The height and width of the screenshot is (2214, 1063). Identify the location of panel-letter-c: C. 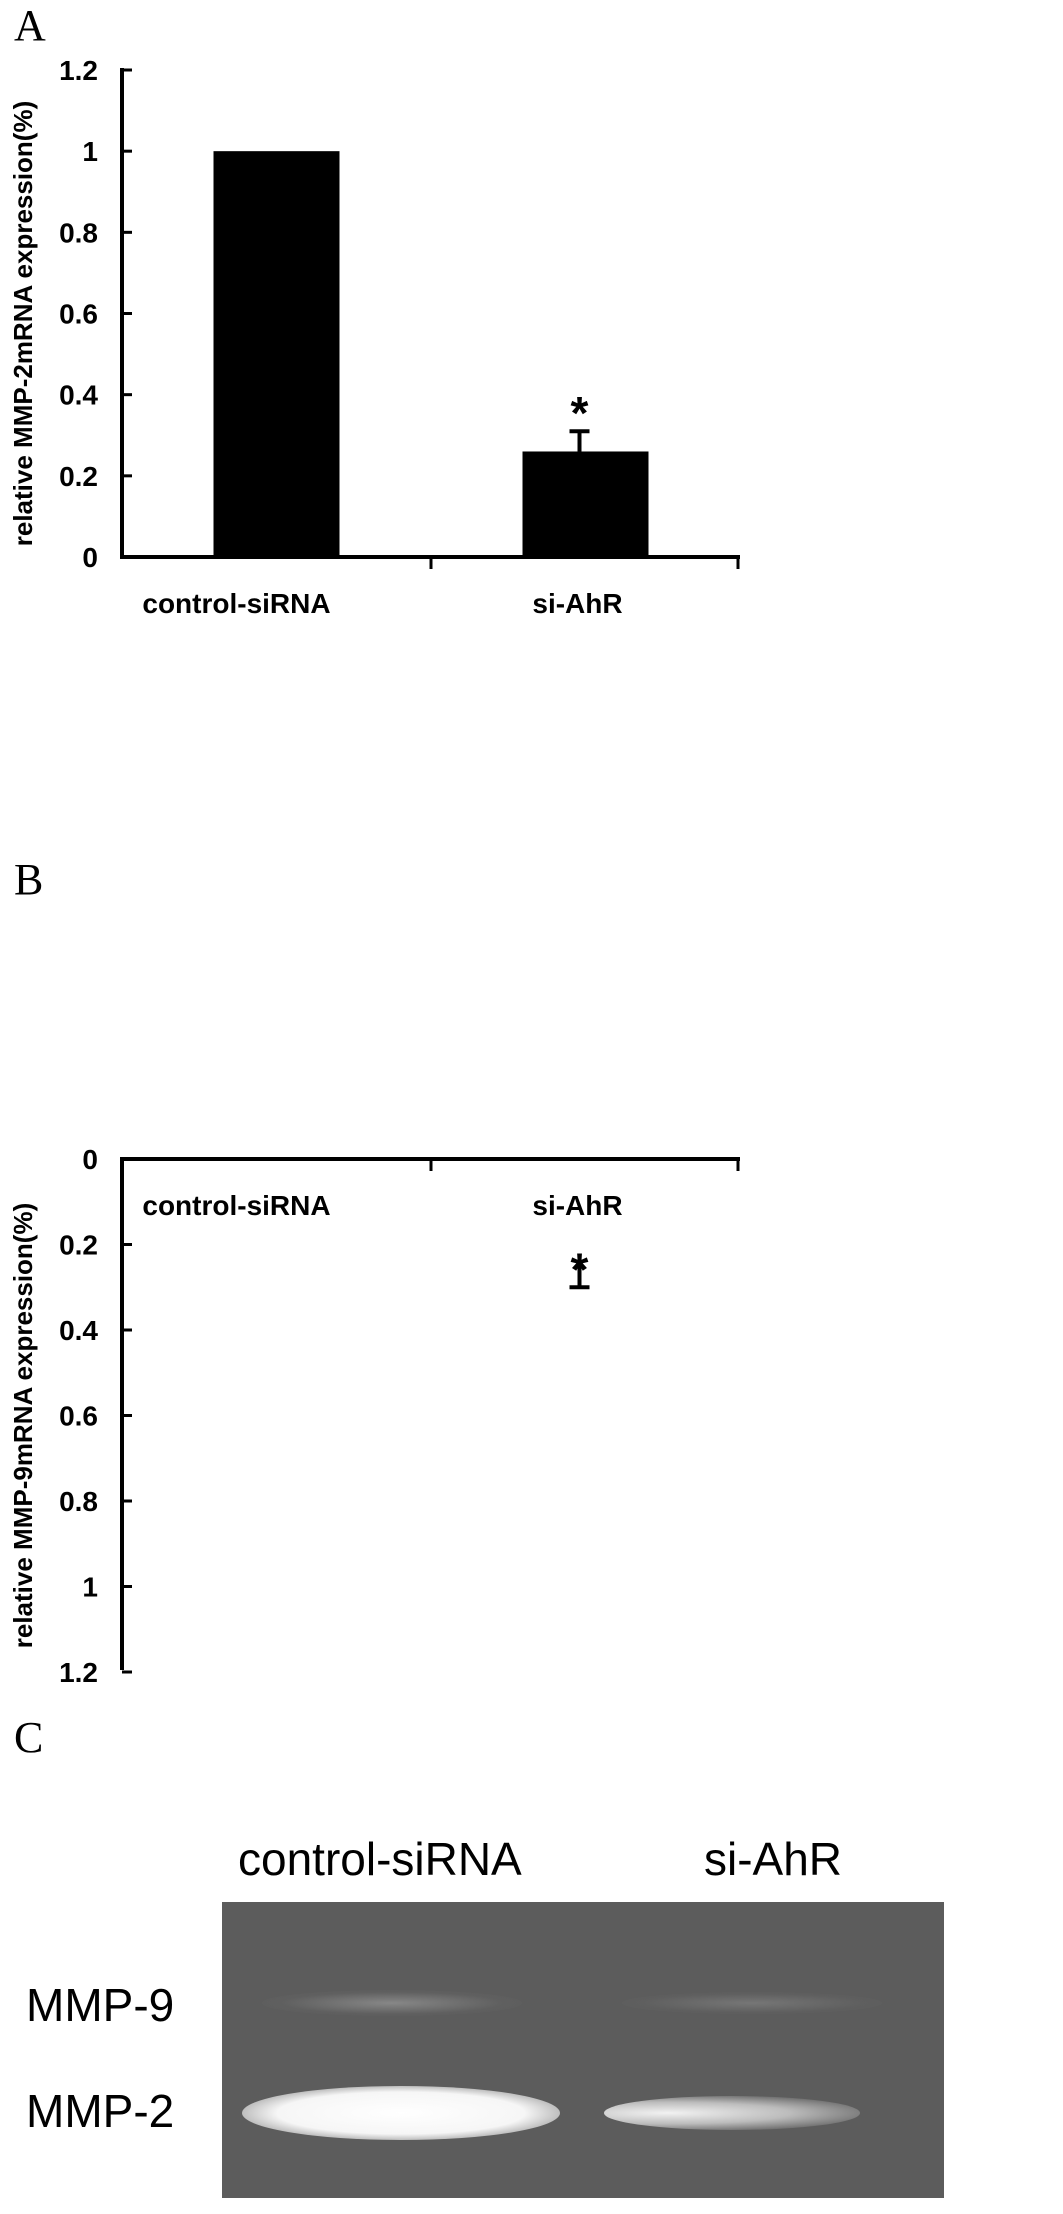
(29, 1737).